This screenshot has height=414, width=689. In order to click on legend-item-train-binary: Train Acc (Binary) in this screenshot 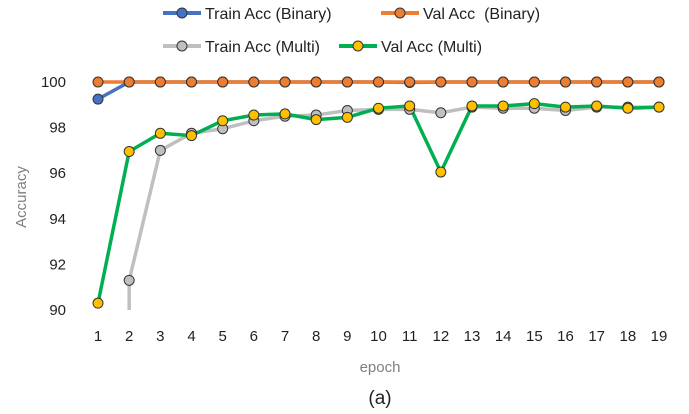, I will do `click(247, 14)`.